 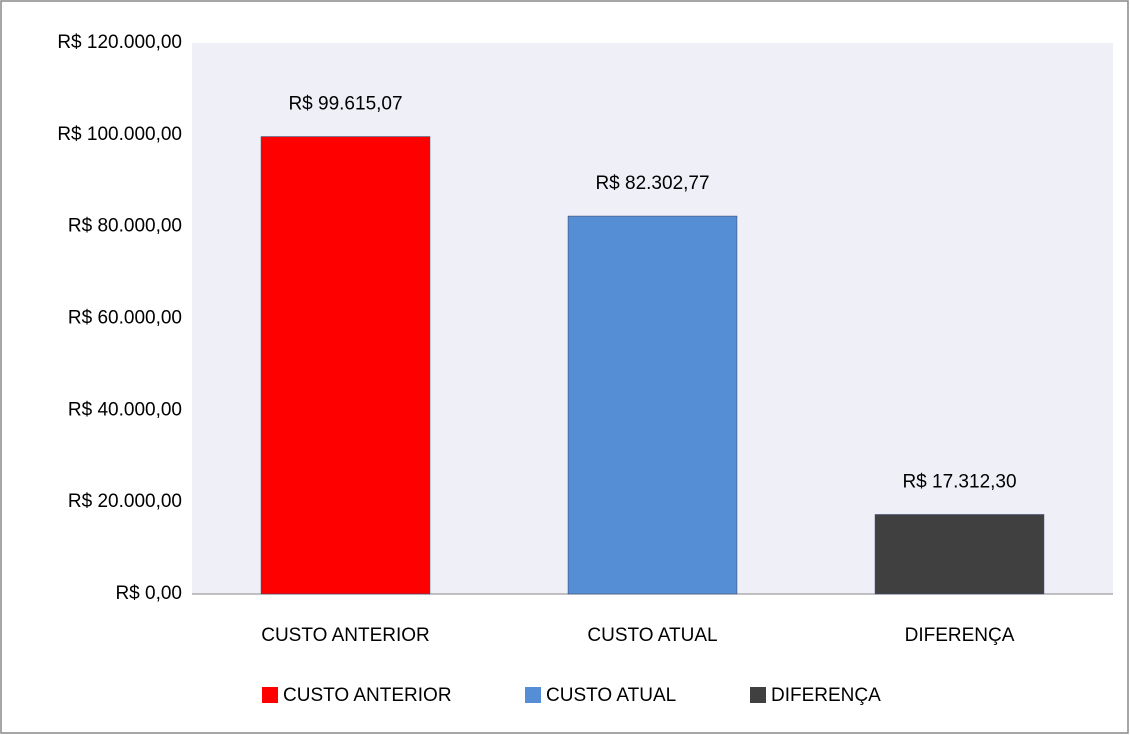 What do you see at coordinates (960, 635) in the screenshot?
I see `x-tick-label: DIFERENÇA` at bounding box center [960, 635].